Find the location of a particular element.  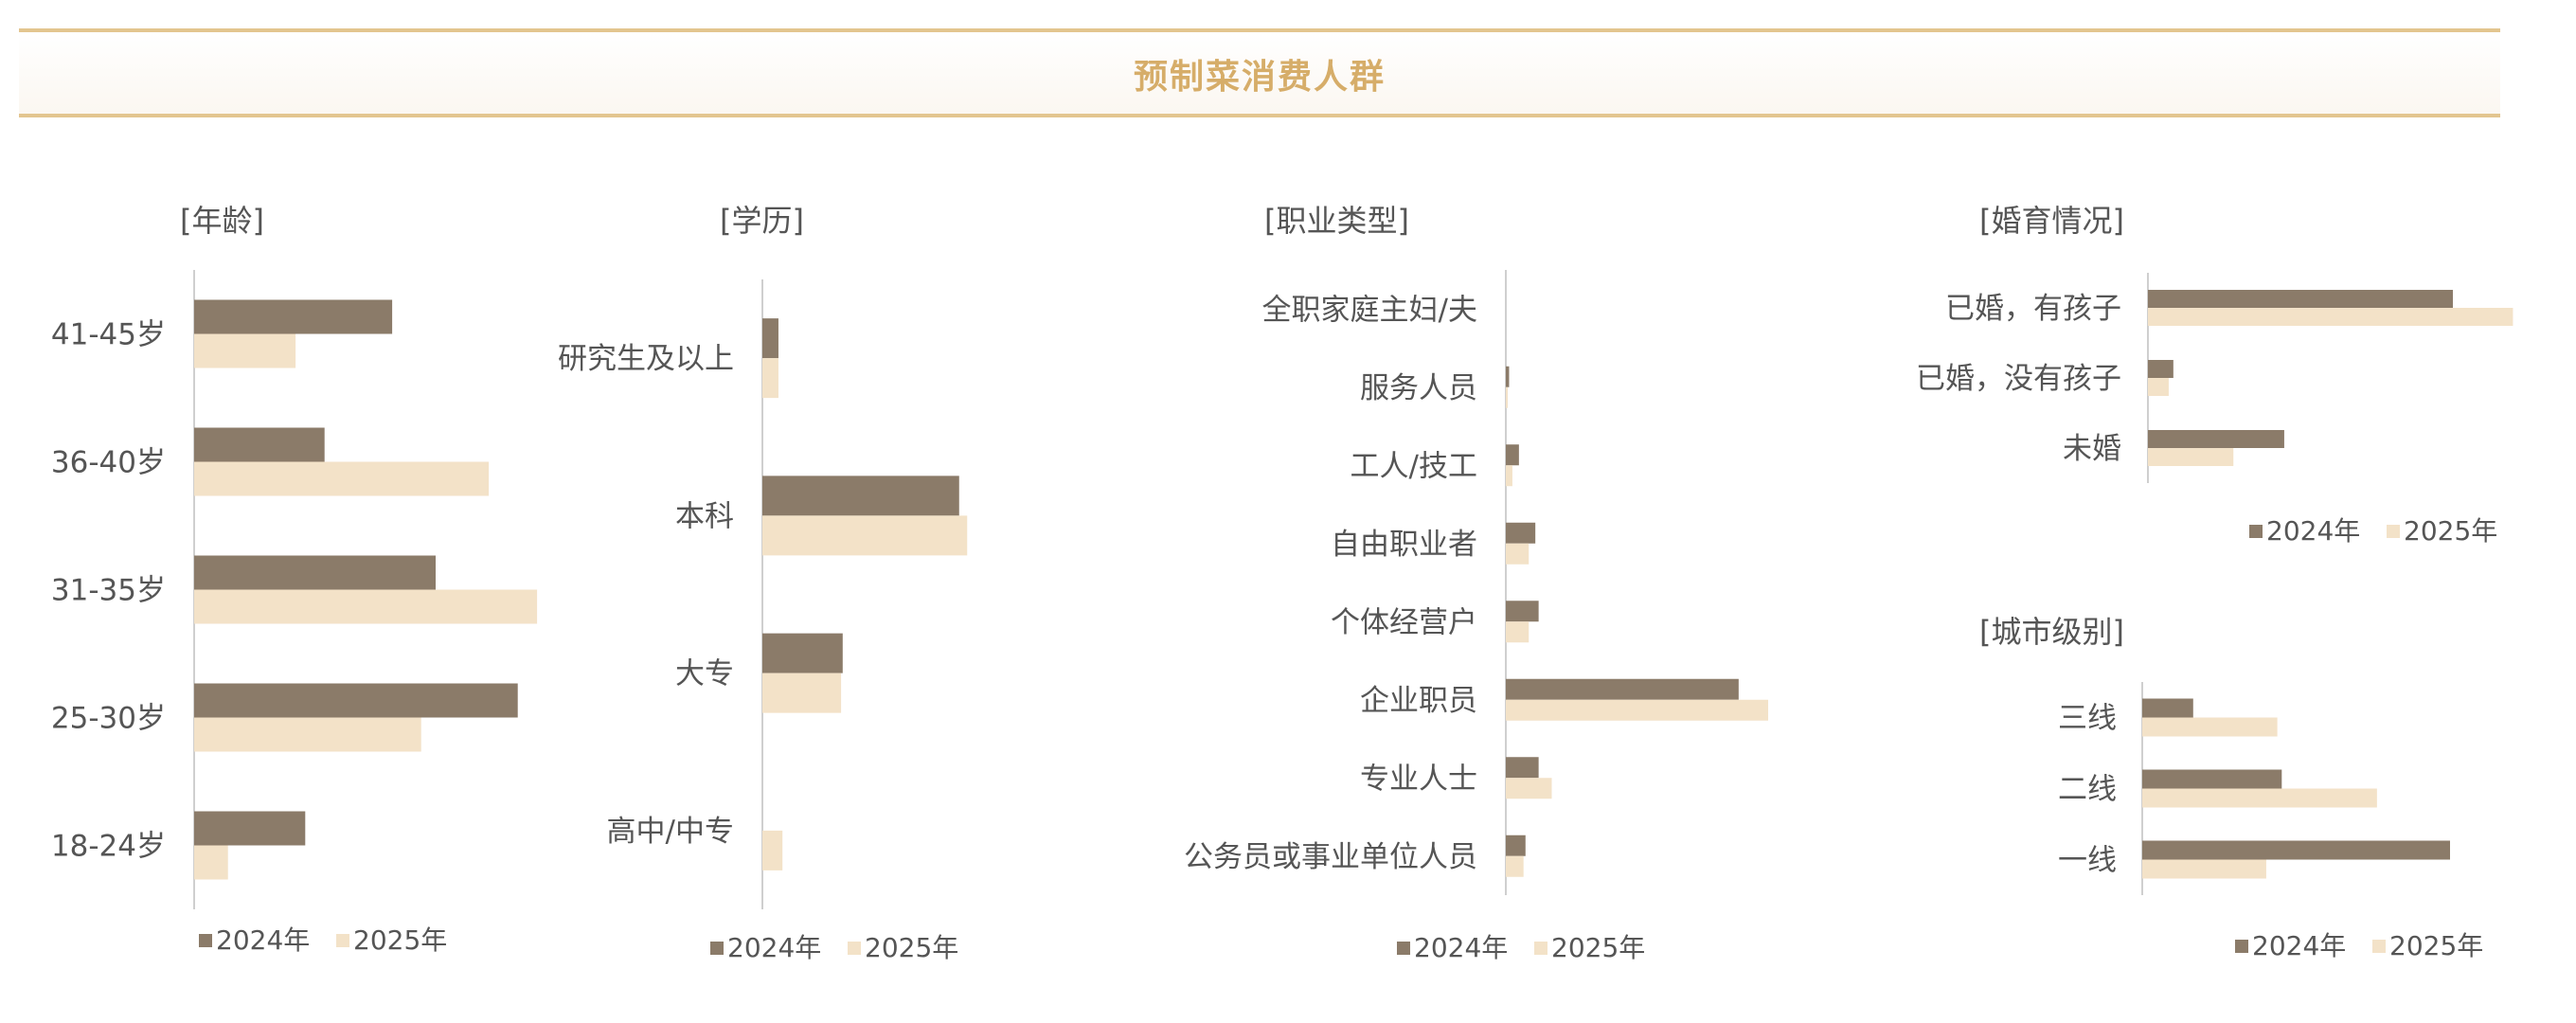

title-banner: 预制菜消费人群 is located at coordinates (1259, 72).